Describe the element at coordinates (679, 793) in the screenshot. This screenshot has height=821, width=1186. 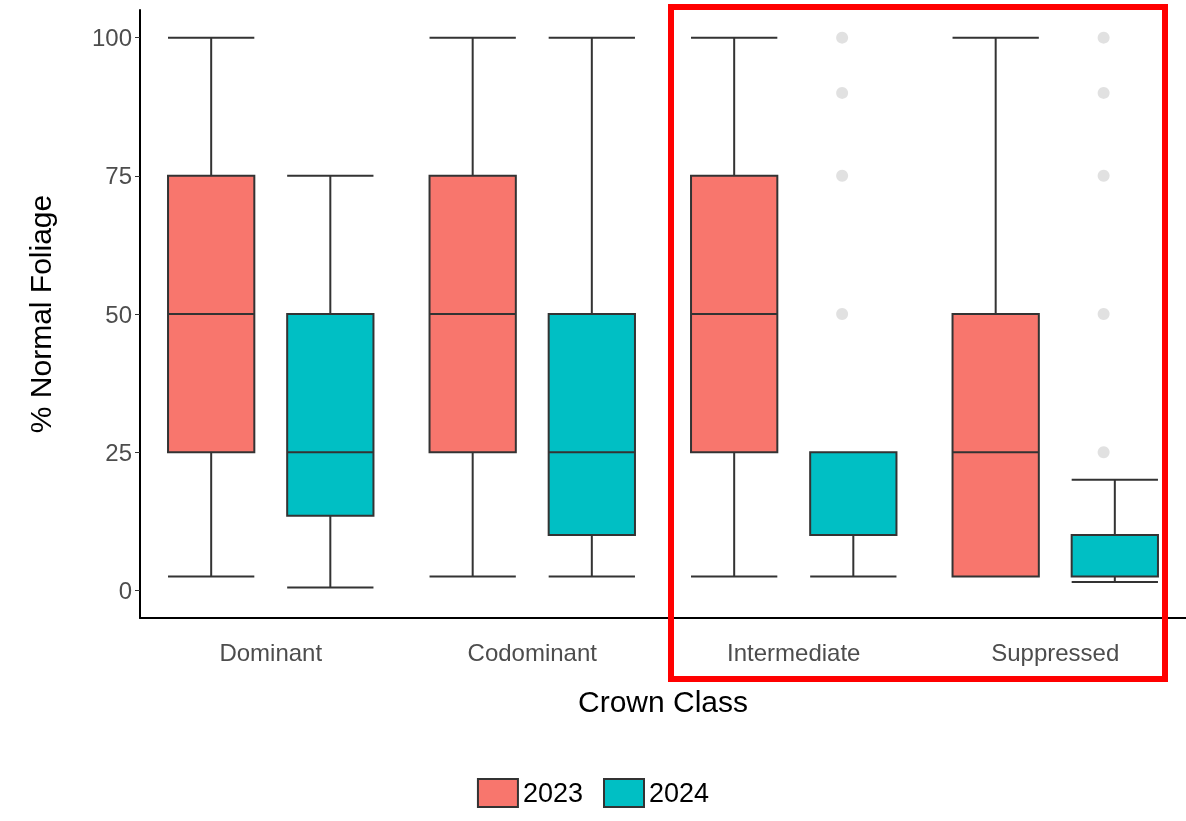
I see `legend-label: 2024` at that location.